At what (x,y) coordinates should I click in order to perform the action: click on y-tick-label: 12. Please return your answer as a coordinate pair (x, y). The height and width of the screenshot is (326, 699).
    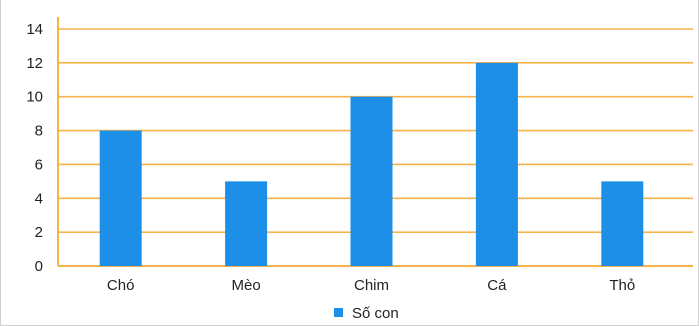
    Looking at the image, I should click on (34, 63).